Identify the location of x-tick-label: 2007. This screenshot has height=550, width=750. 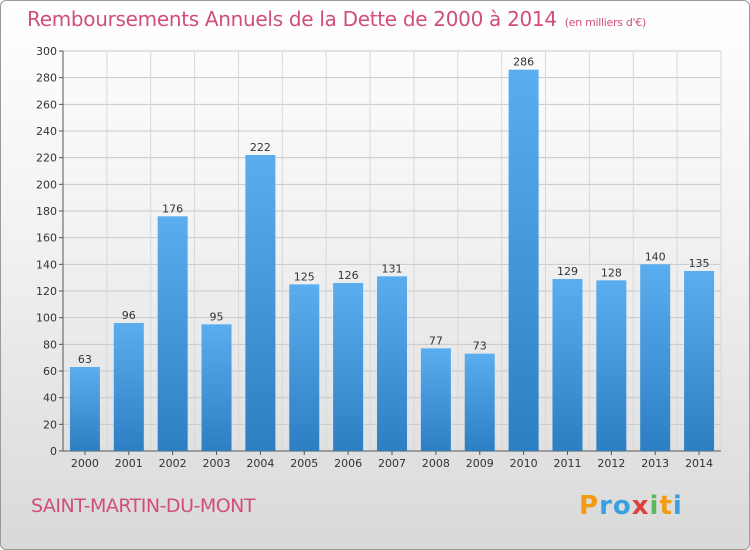
(392, 463).